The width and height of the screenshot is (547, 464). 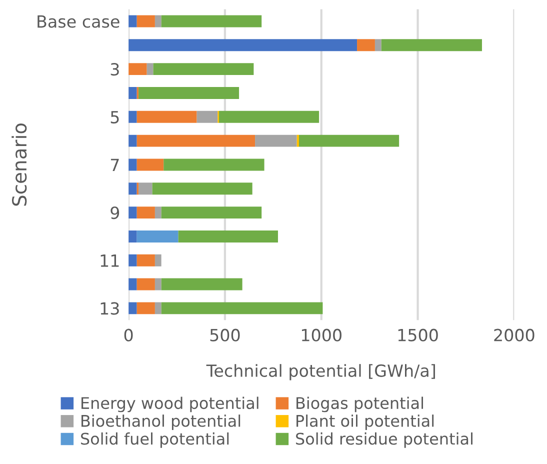 I want to click on y-tick-label: 13, so click(x=109, y=308).